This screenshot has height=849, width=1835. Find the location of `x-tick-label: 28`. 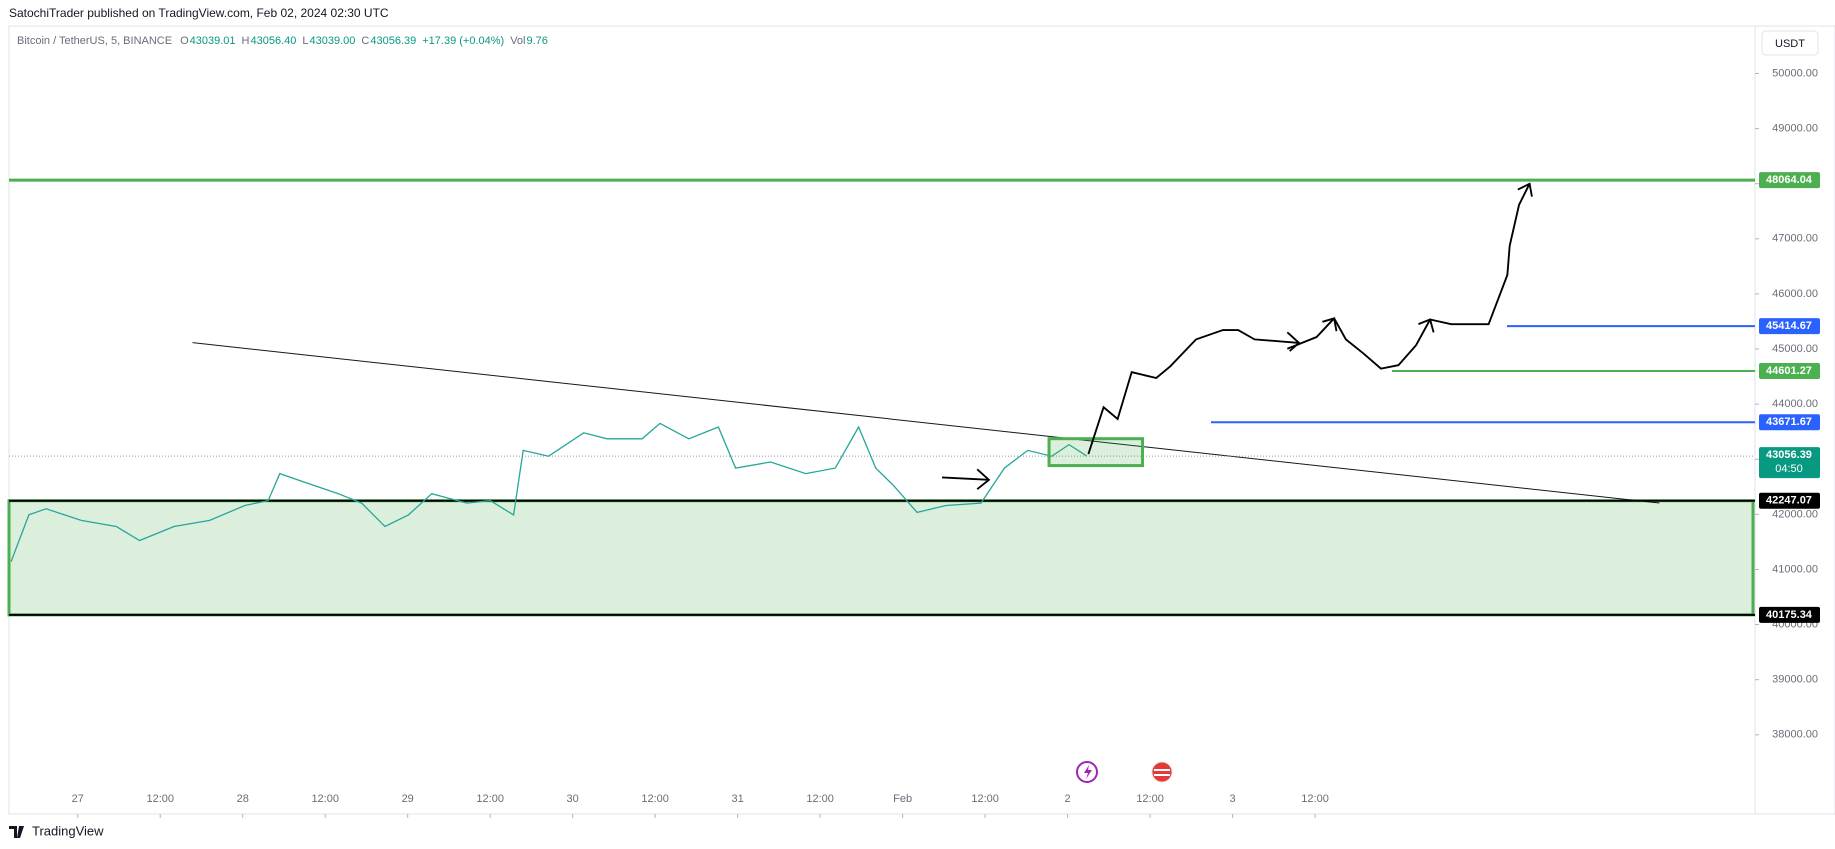

x-tick-label: 28 is located at coordinates (243, 799).